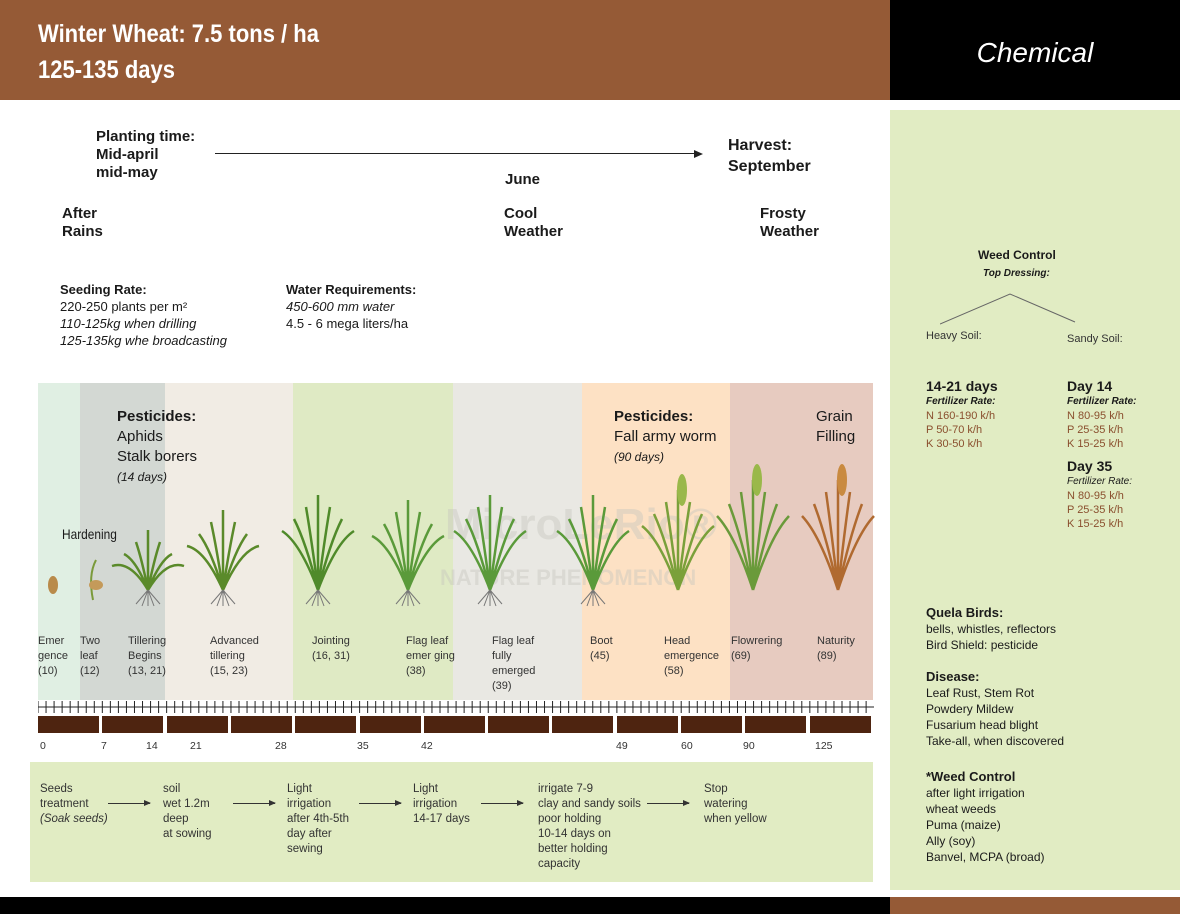 This screenshot has width=1180, height=914. I want to click on harvest: Harvest: September, so click(769, 156).